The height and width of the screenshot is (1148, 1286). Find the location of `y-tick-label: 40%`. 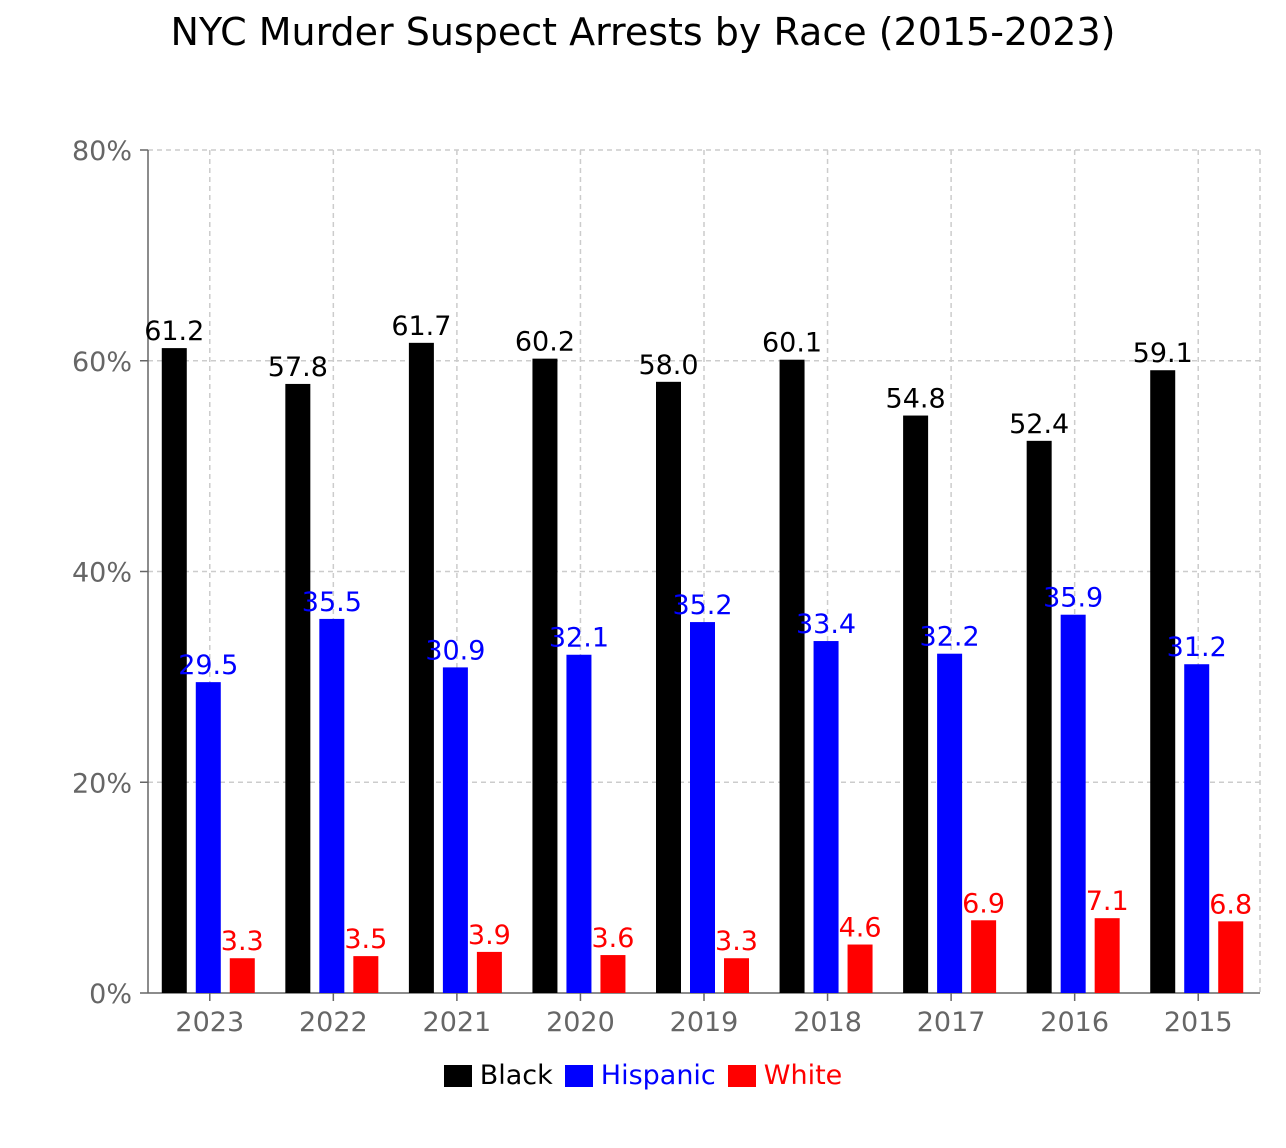

y-tick-label: 40% is located at coordinates (102, 573).